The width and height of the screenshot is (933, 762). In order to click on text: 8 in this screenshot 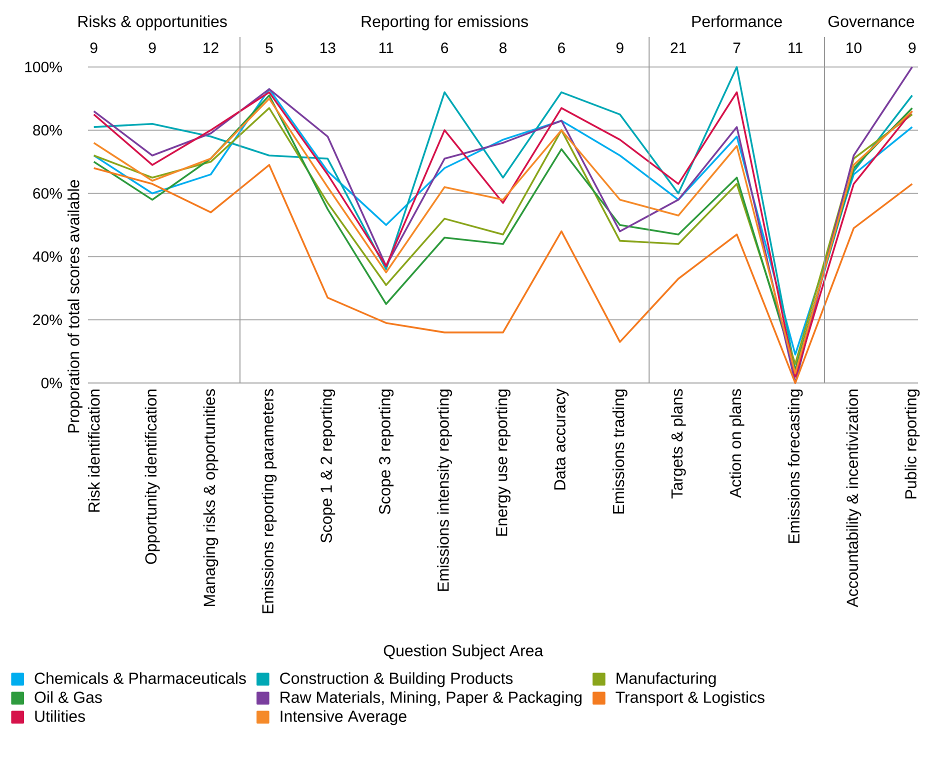, I will do `click(503, 48)`.